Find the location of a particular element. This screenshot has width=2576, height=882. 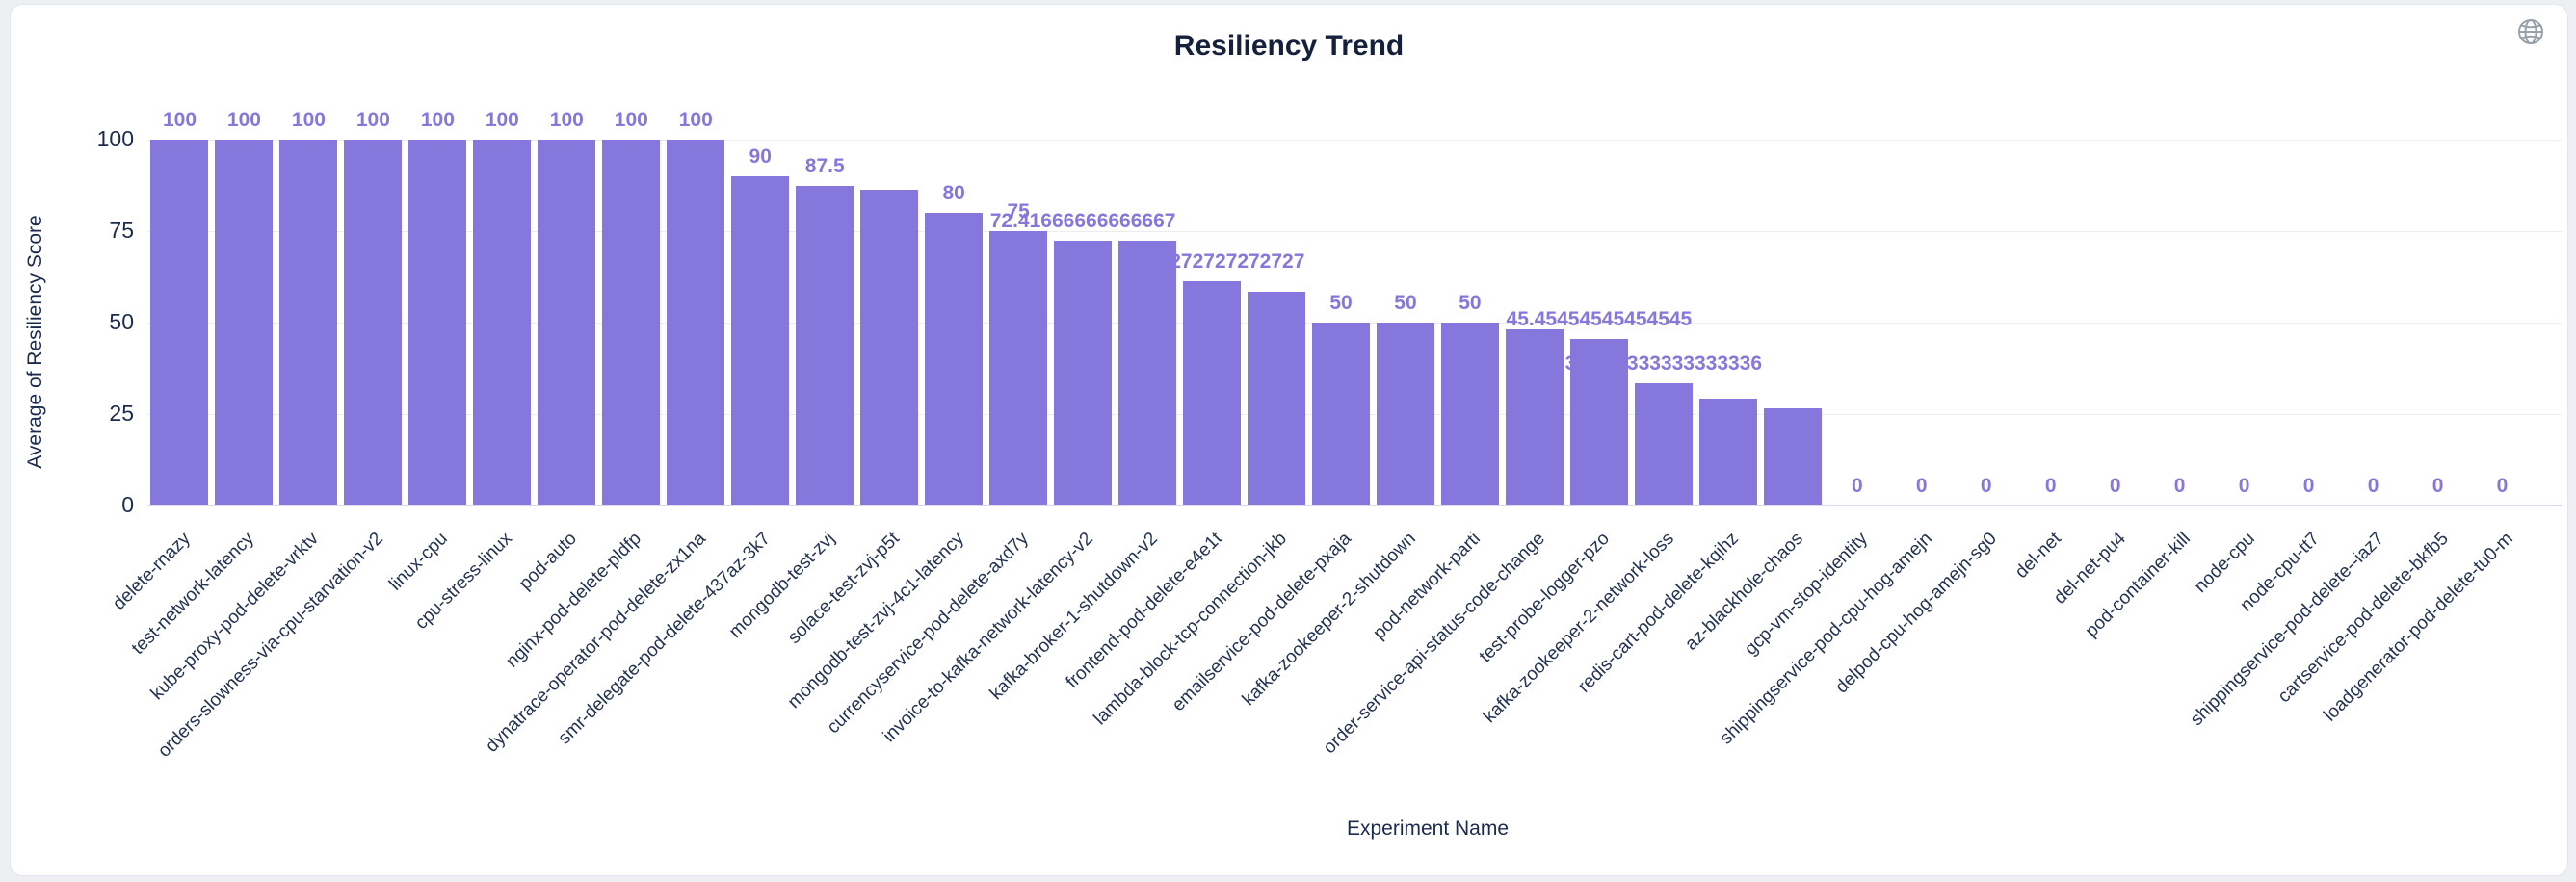

x-axis-label: del-net is located at coordinates (2038, 556).